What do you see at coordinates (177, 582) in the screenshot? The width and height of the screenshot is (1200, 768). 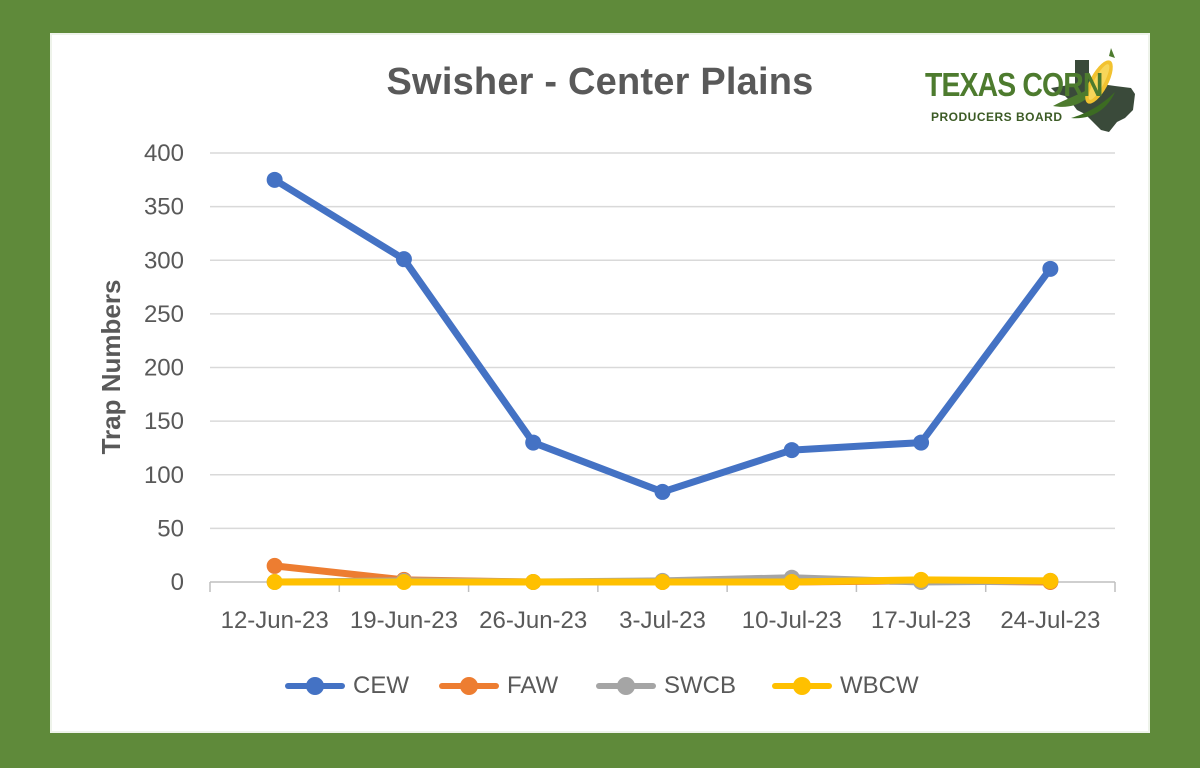 I see `y-tick-label: 0` at bounding box center [177, 582].